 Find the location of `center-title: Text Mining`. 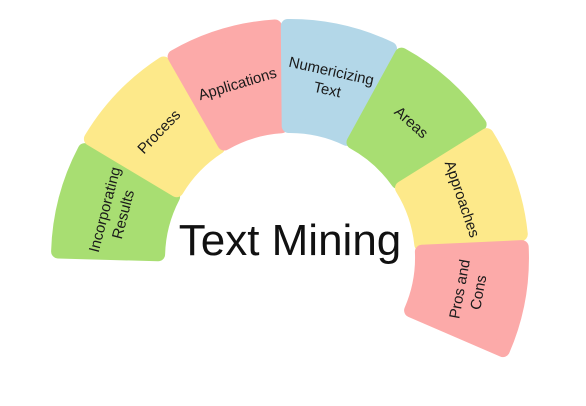

center-title: Text Mining is located at coordinates (290, 240).